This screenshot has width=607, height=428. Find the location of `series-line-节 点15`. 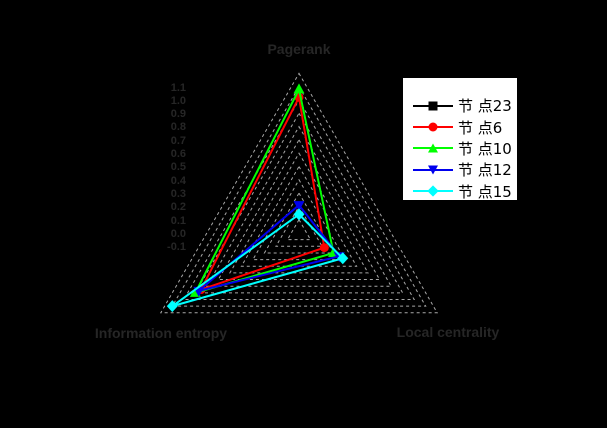

series-line-节 点15 is located at coordinates (257, 260).